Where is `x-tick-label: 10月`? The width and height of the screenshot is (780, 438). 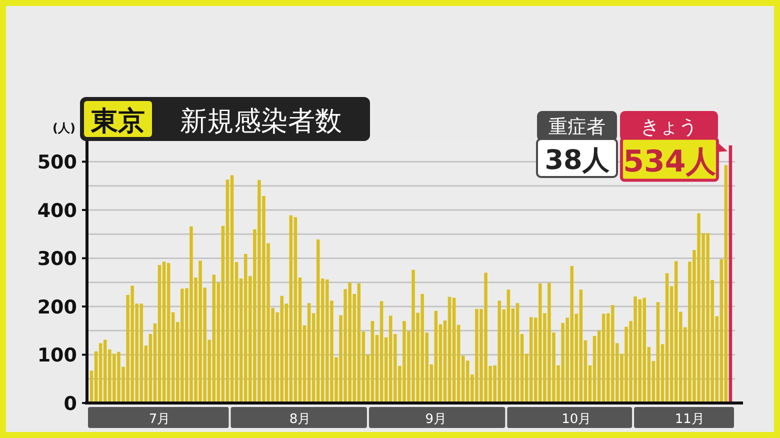 x-tick-label: 10月 is located at coordinates (577, 419).